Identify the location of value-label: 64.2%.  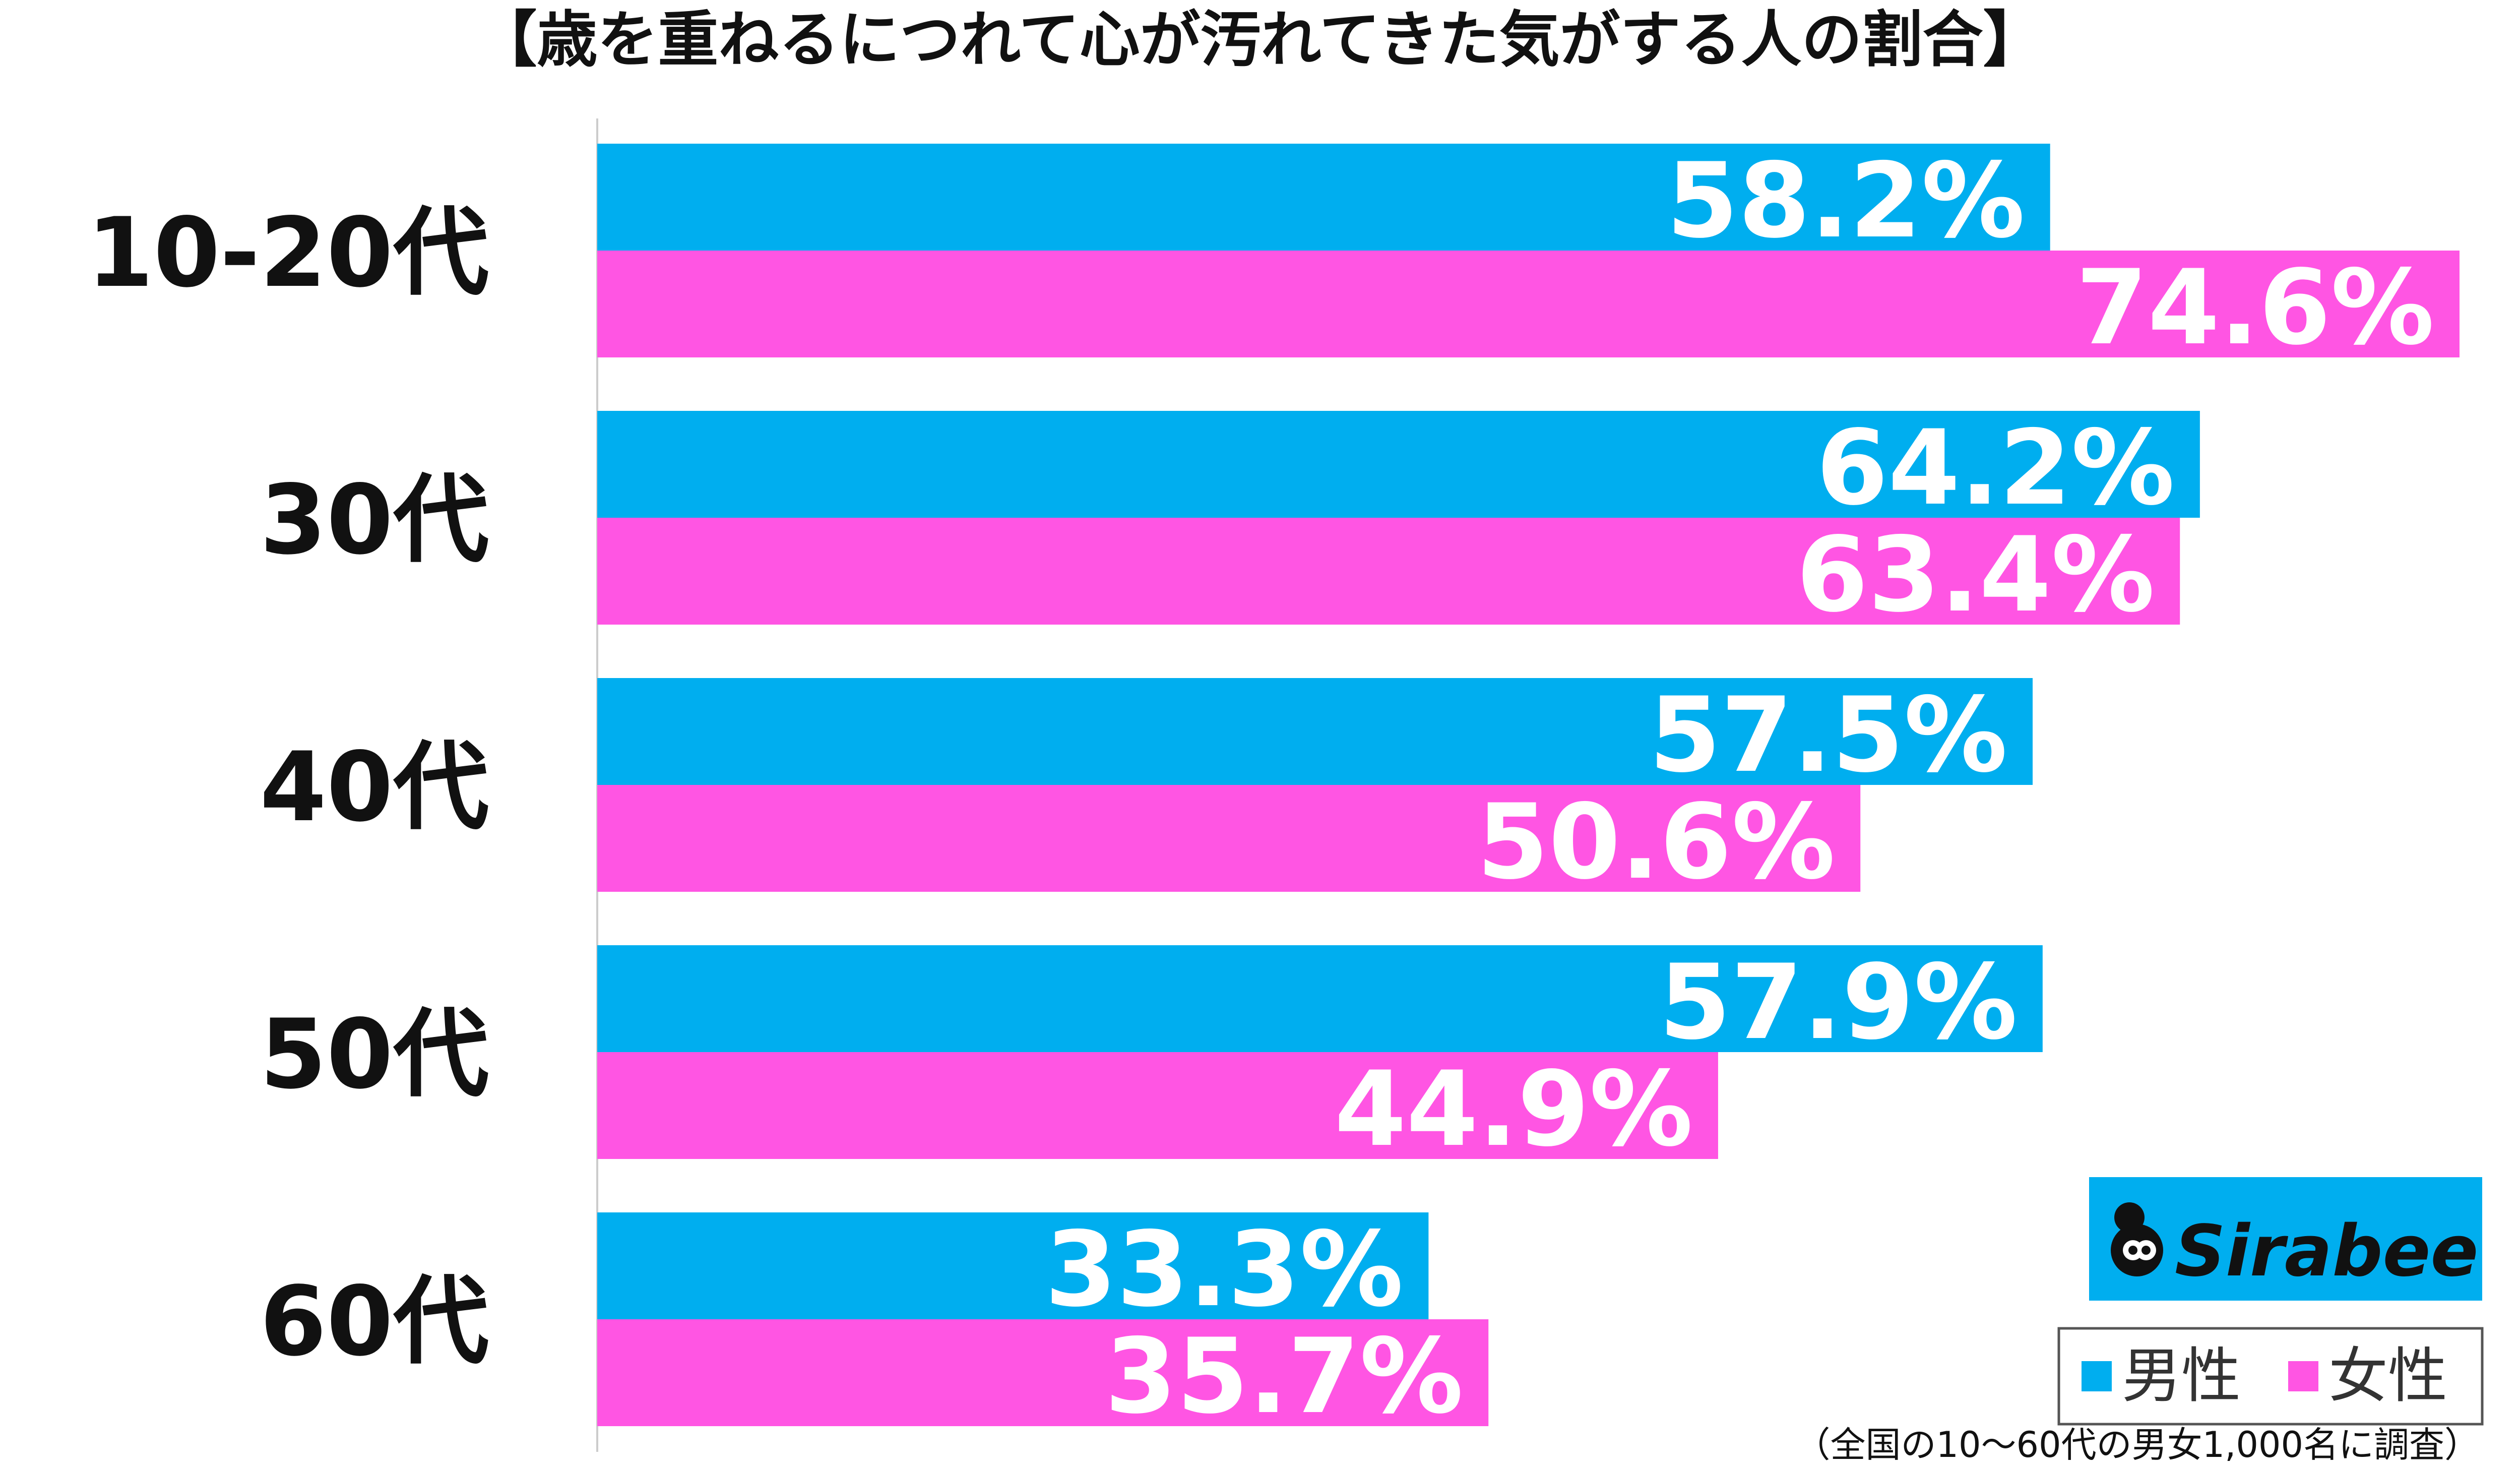
(1996, 468).